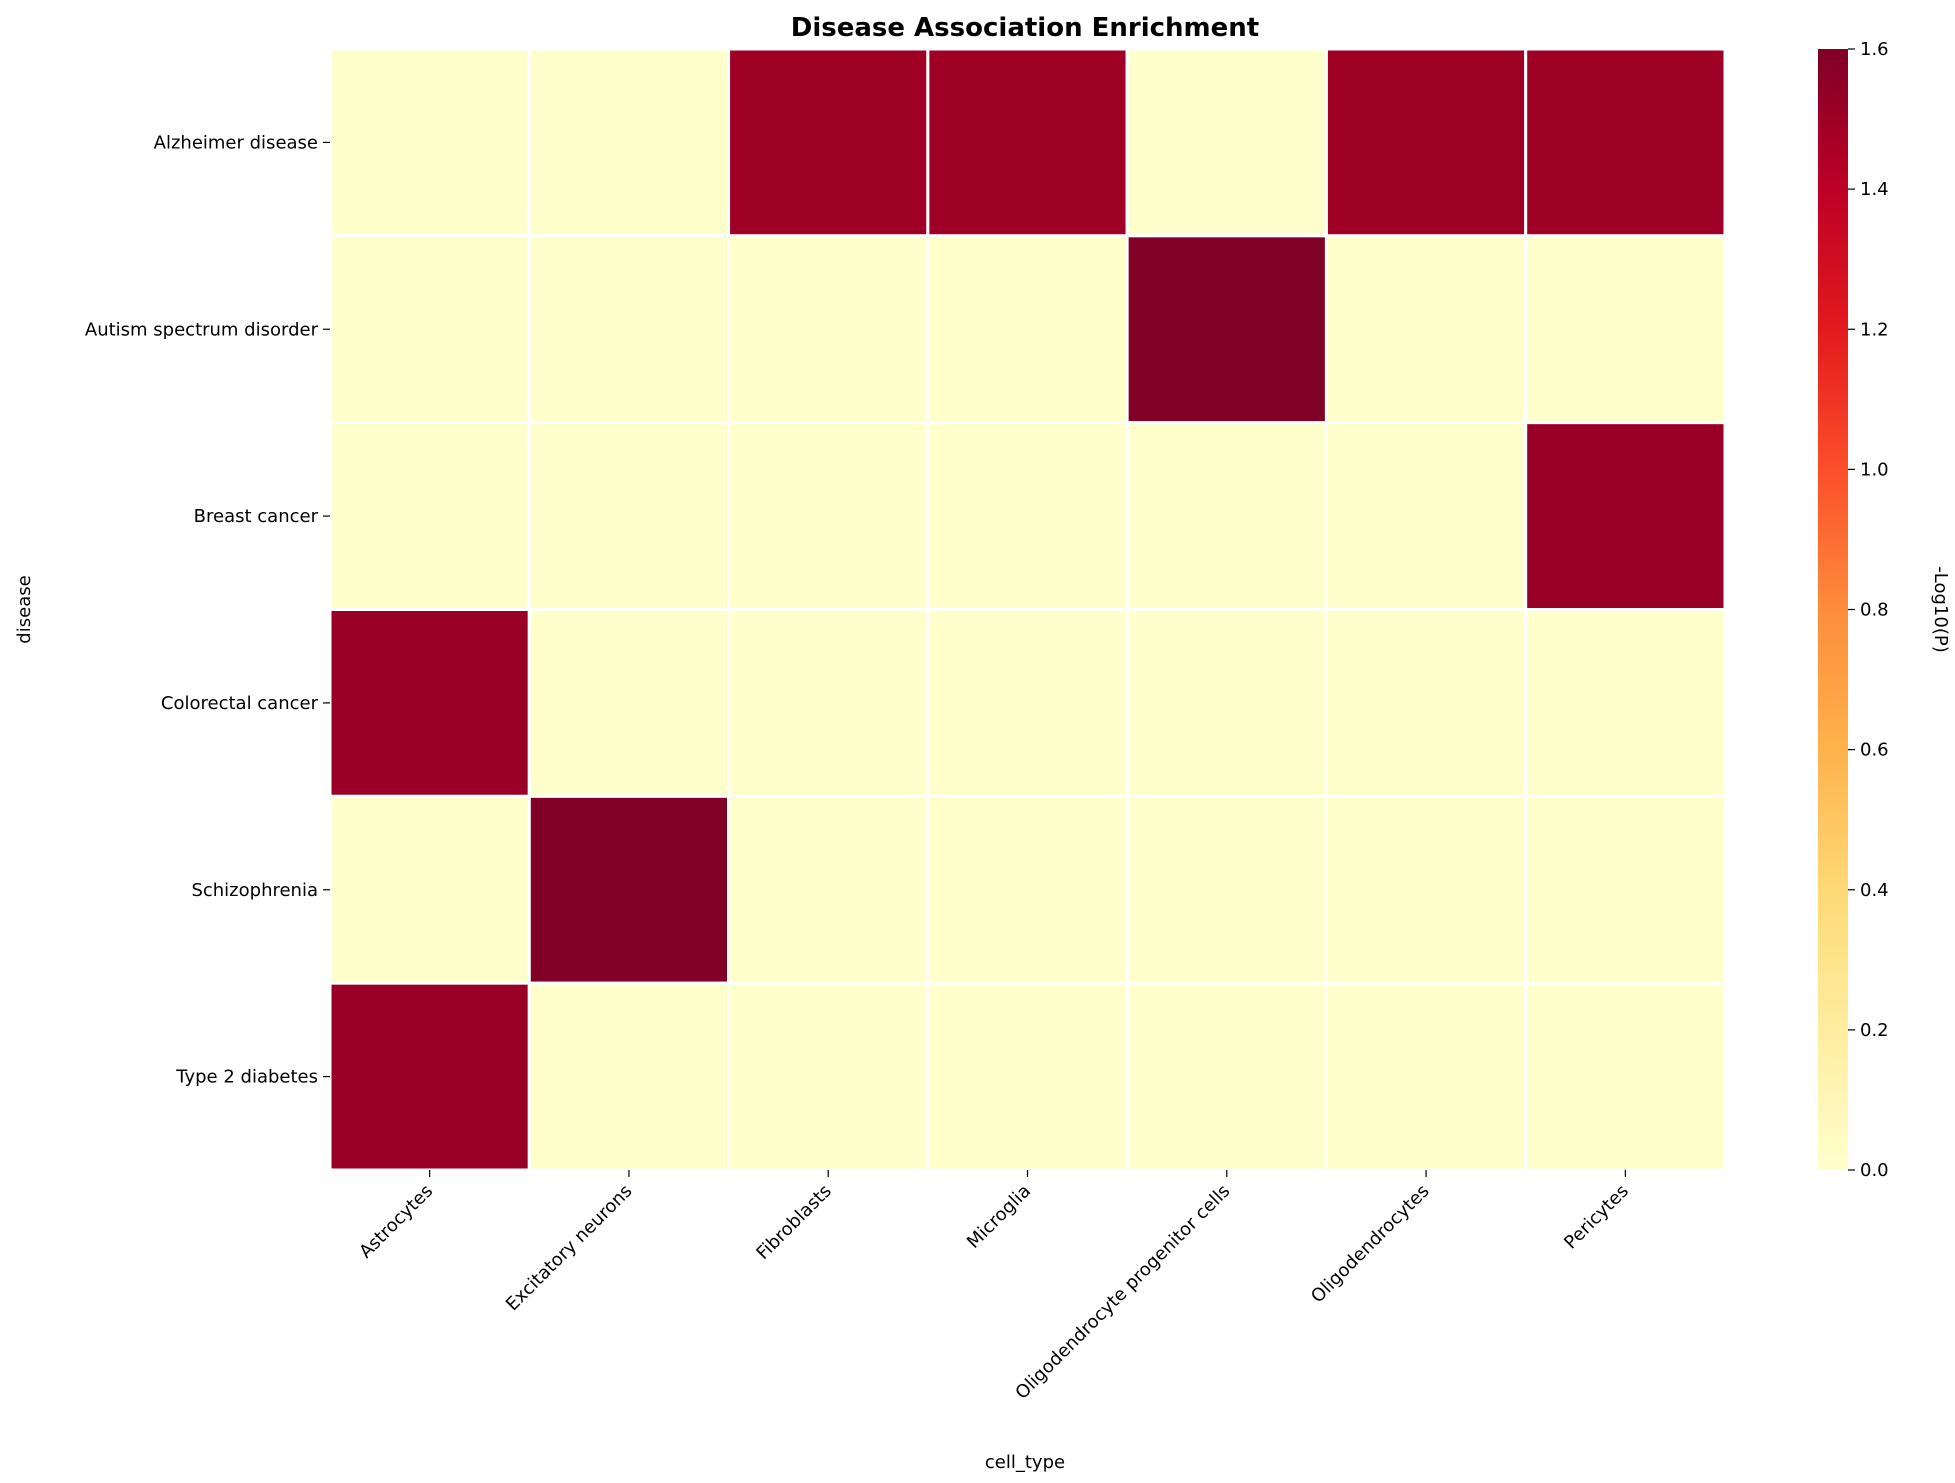 The width and height of the screenshot is (1955, 1483). I want to click on y-axis-label: disease, so click(24, 609).